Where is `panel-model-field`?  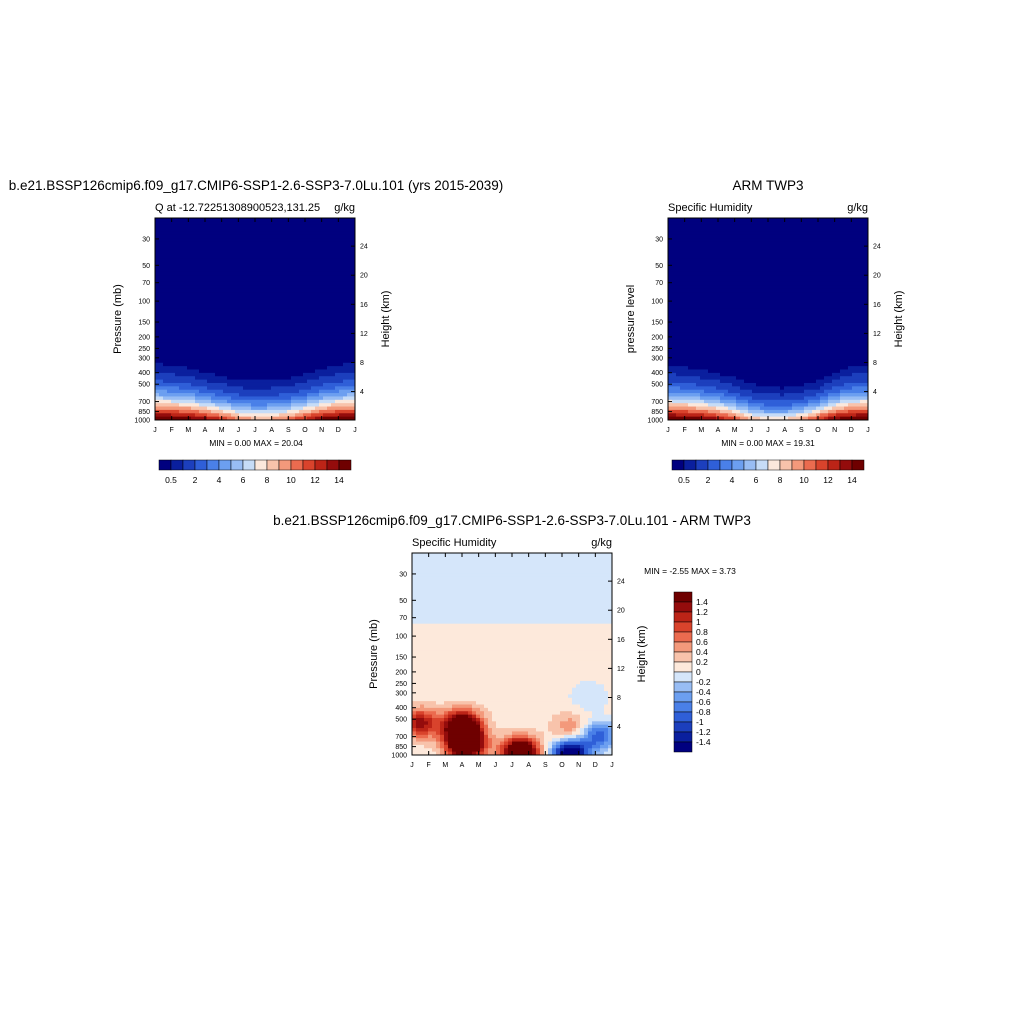 panel-model-field is located at coordinates (255, 319).